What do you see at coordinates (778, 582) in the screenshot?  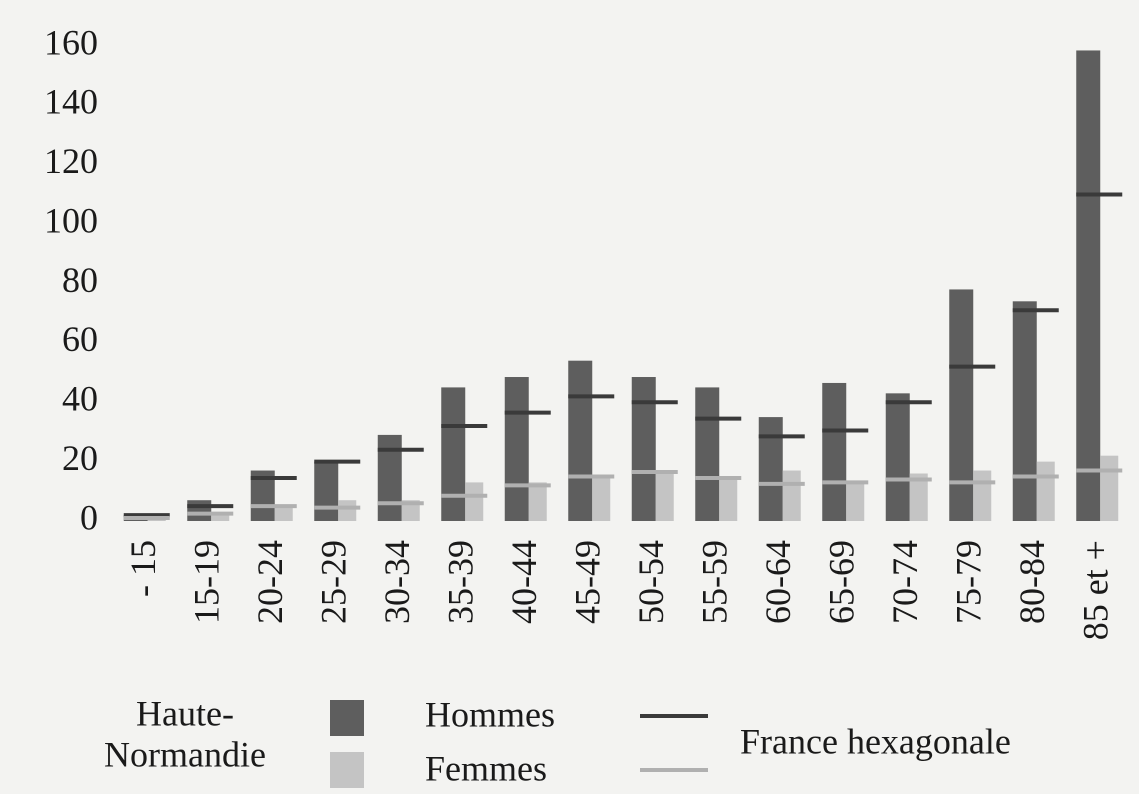 I see `x-tick-label: 60-64` at bounding box center [778, 582].